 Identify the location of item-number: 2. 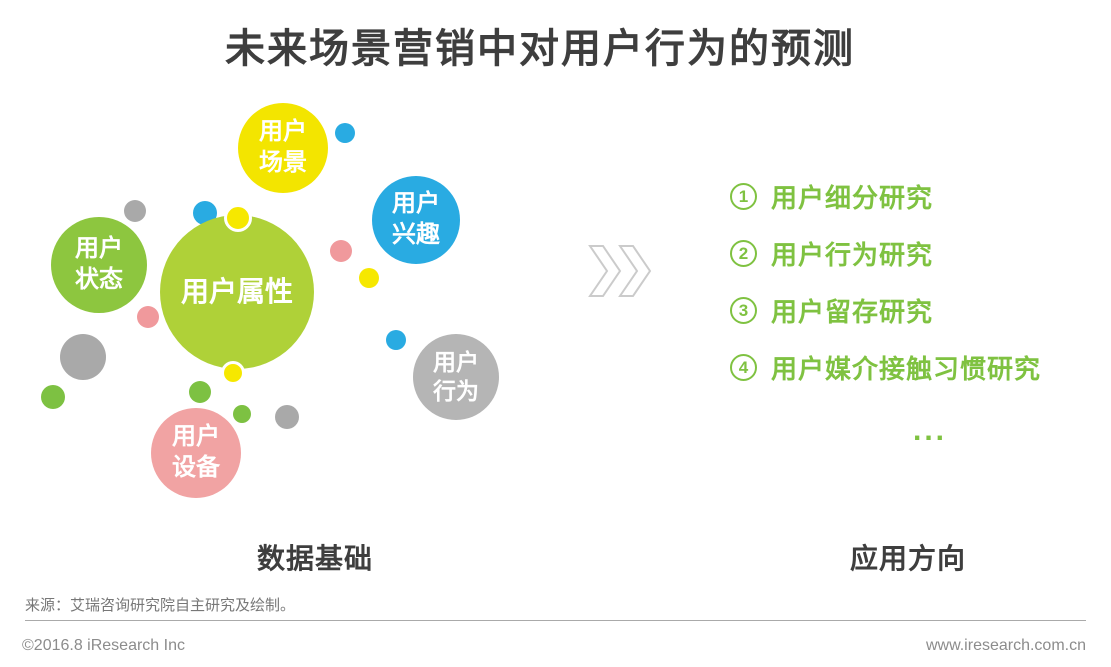
(743, 253).